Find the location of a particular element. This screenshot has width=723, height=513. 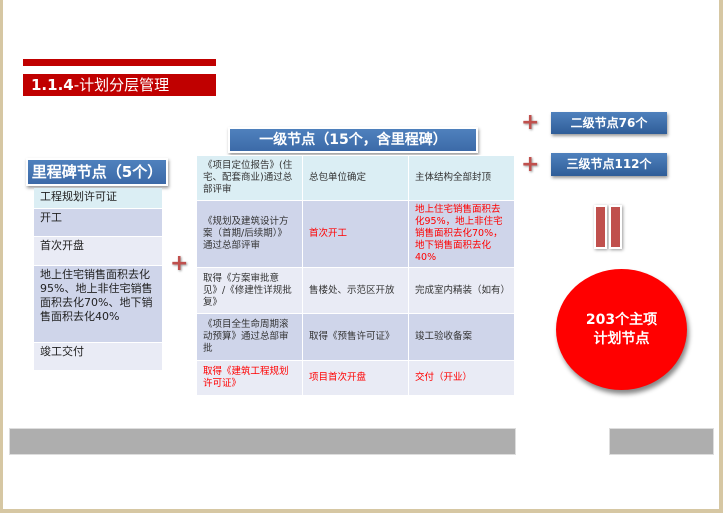

section-title: -计划分层管理 is located at coordinates (121, 85).